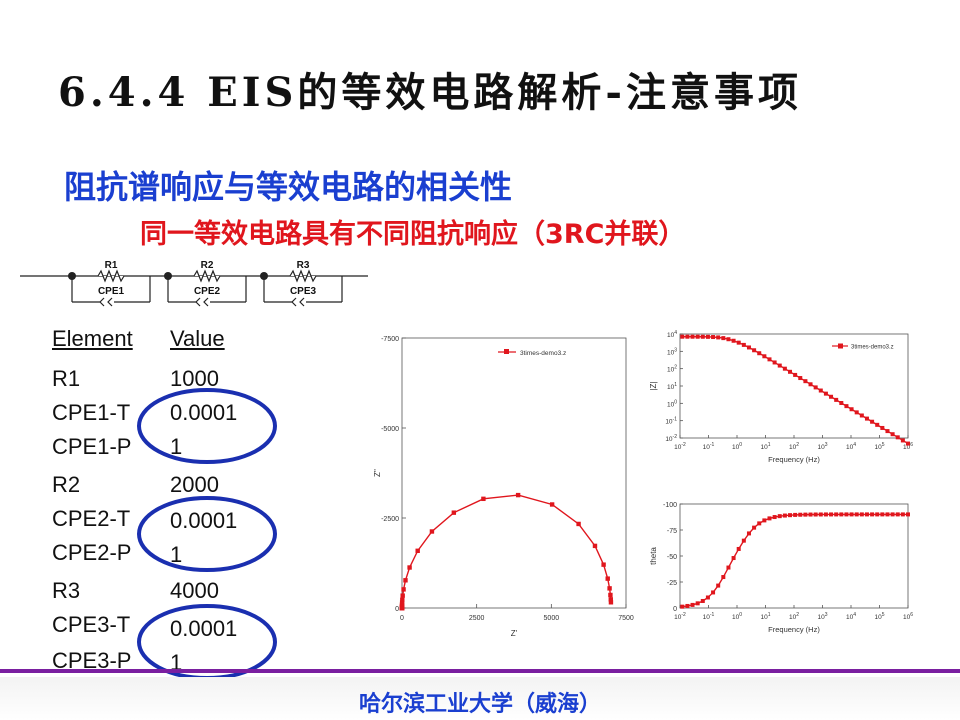  Describe the element at coordinates (430, 92) in the screenshot. I see `slide-title: 6.4.4 EIS的等效电路解析-注意事项` at that location.